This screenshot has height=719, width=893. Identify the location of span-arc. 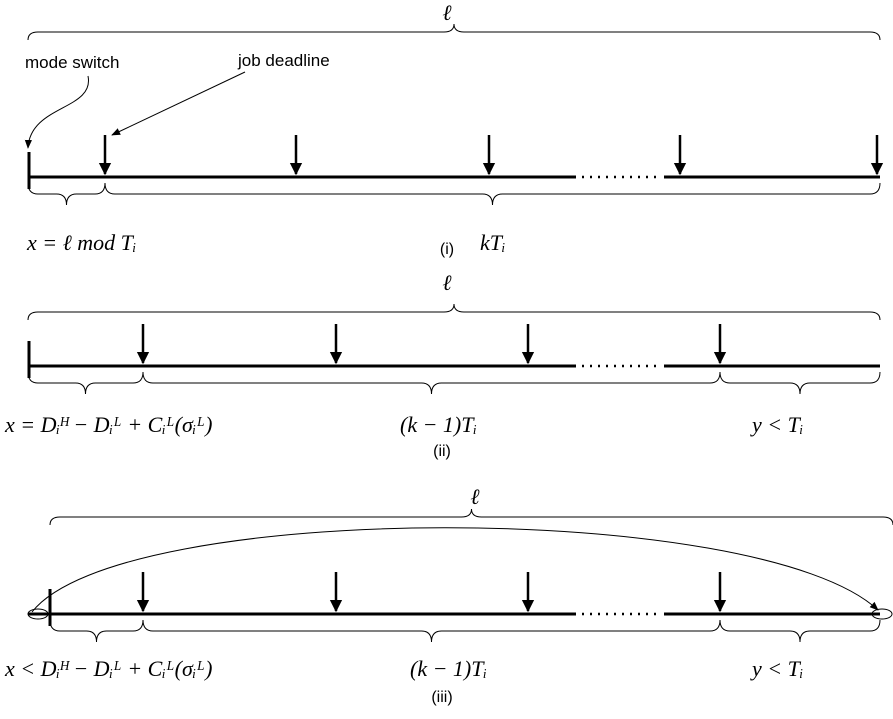
(455, 570).